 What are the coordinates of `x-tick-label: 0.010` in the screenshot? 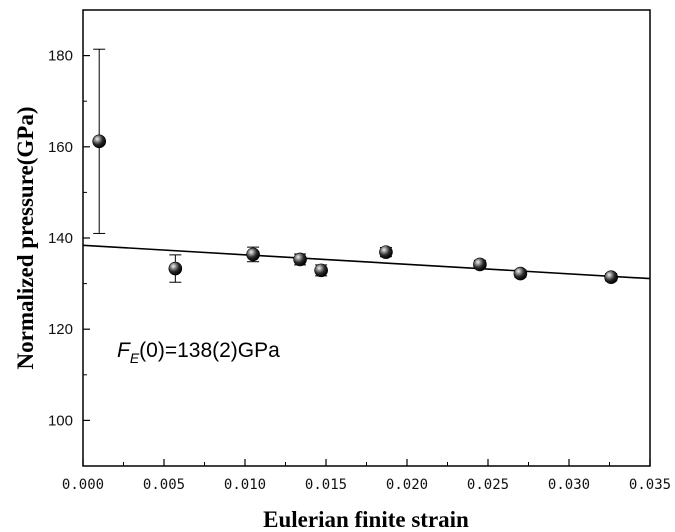 It's located at (245, 485).